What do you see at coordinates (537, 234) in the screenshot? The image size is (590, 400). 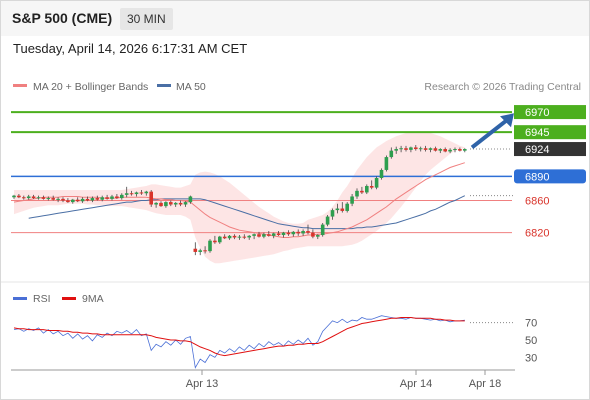 I see `support-label: 6820` at bounding box center [537, 234].